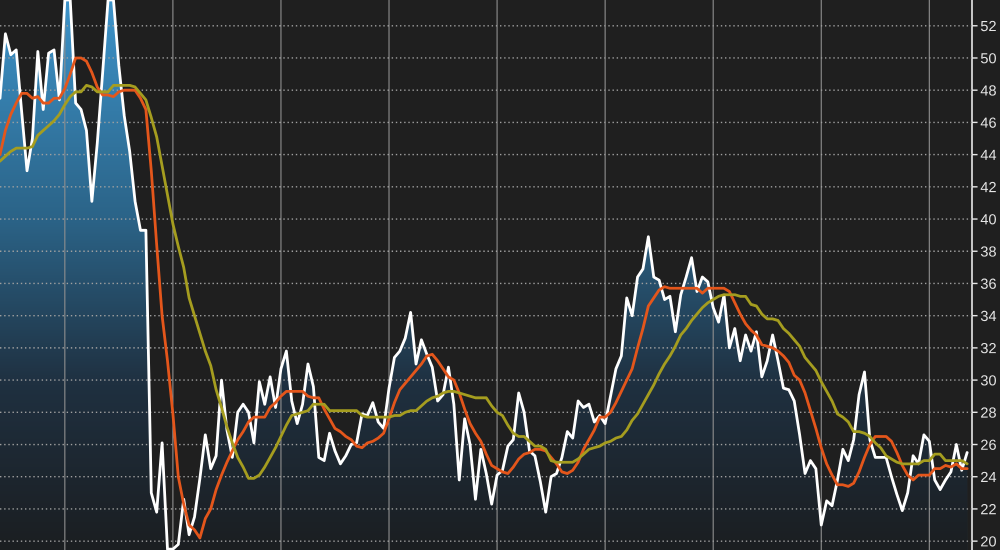 This screenshot has width=1000, height=550. What do you see at coordinates (988, 90) in the screenshot?
I see `y-tick-label: 48` at bounding box center [988, 90].